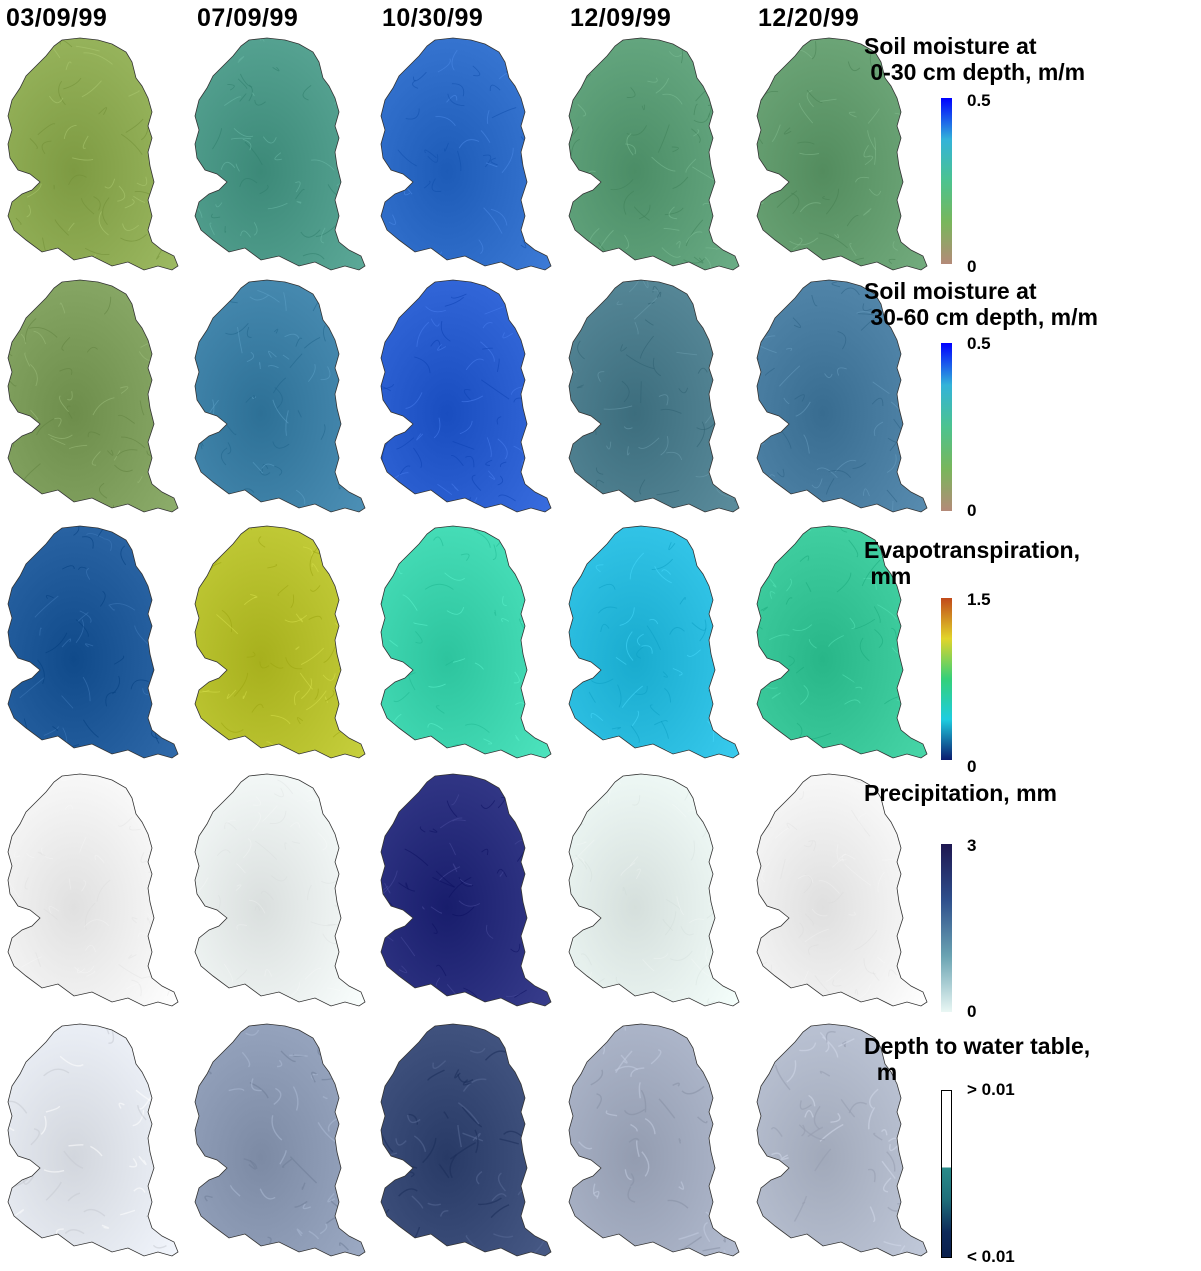 This screenshot has width=1201, height=1271. What do you see at coordinates (946, 1174) in the screenshot?
I see `colorbar-depth-to-water-table` at bounding box center [946, 1174].